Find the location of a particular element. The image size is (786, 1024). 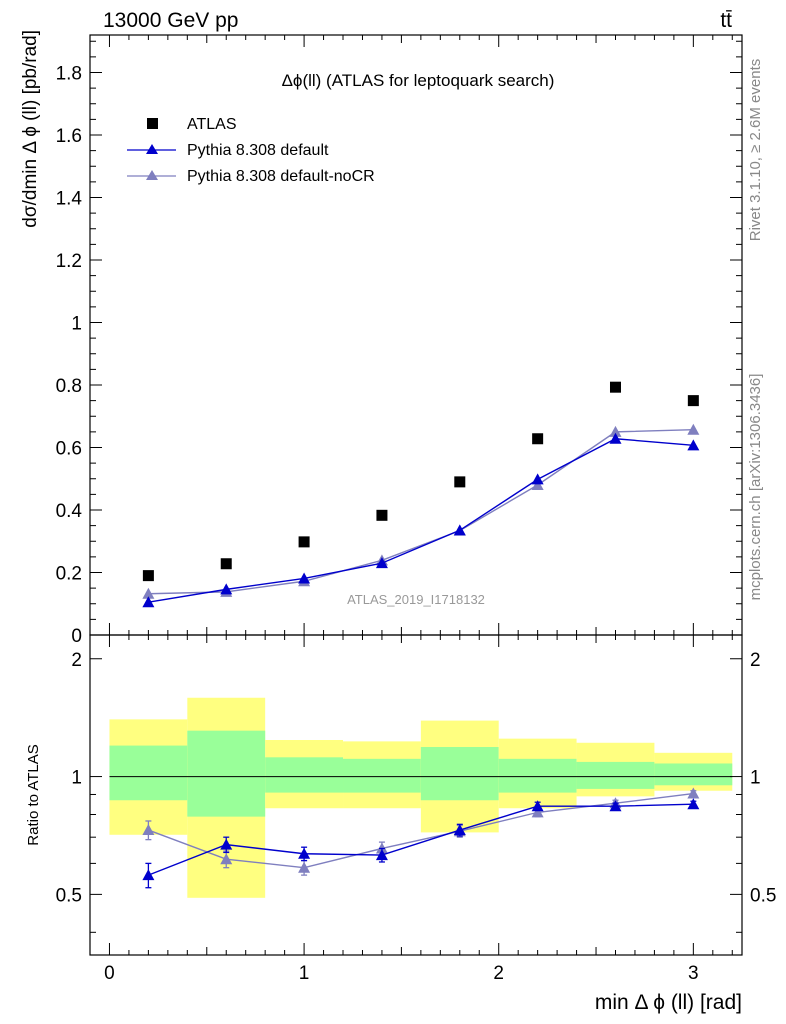

ratio-nocr-line is located at coordinates (421, 830).